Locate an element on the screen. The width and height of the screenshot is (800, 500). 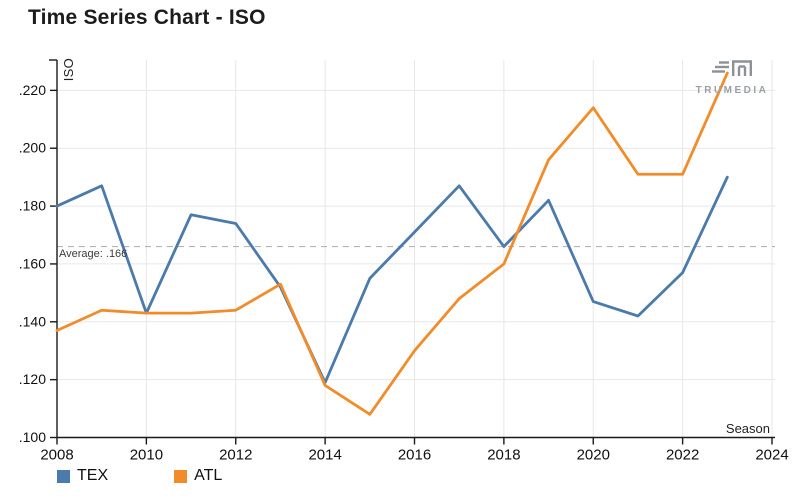
x-tick-label: 2020 is located at coordinates (593, 455).